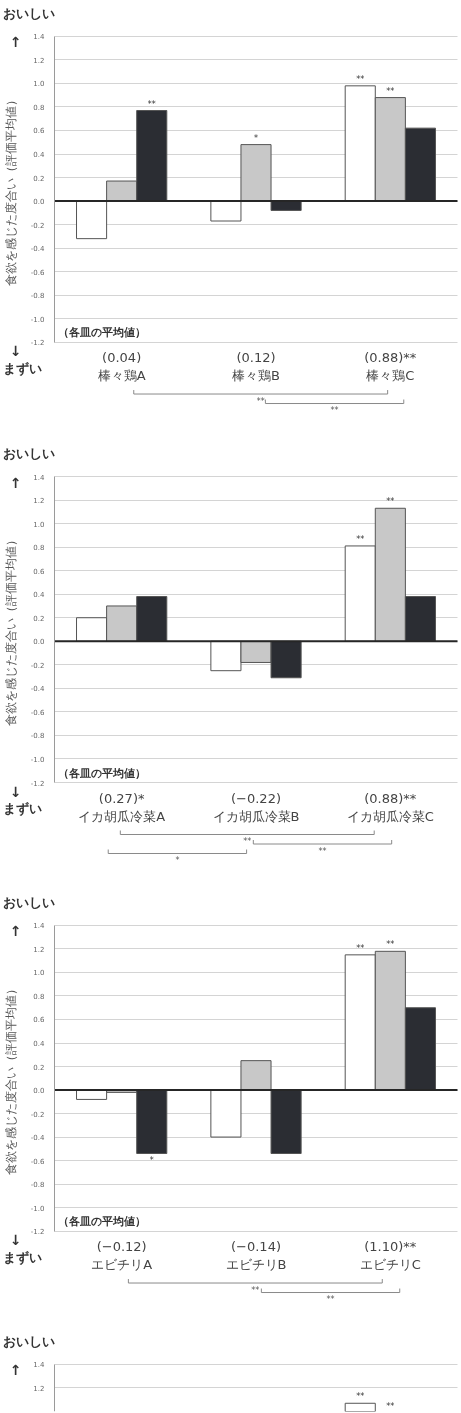  I want to click on x-tick-label: (−0.12) エビチリA, so click(122, 1256).